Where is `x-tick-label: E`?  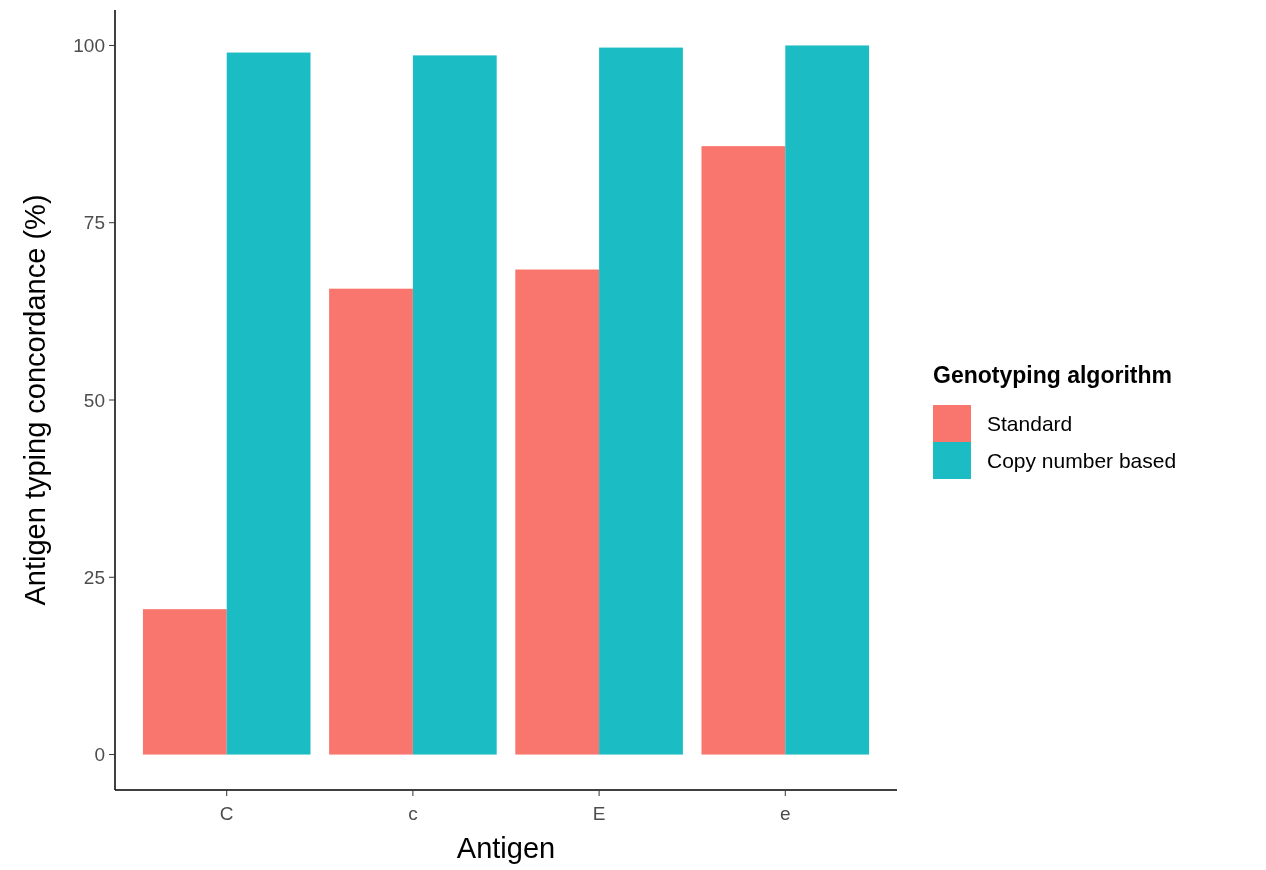
x-tick-label: E is located at coordinates (599, 813).